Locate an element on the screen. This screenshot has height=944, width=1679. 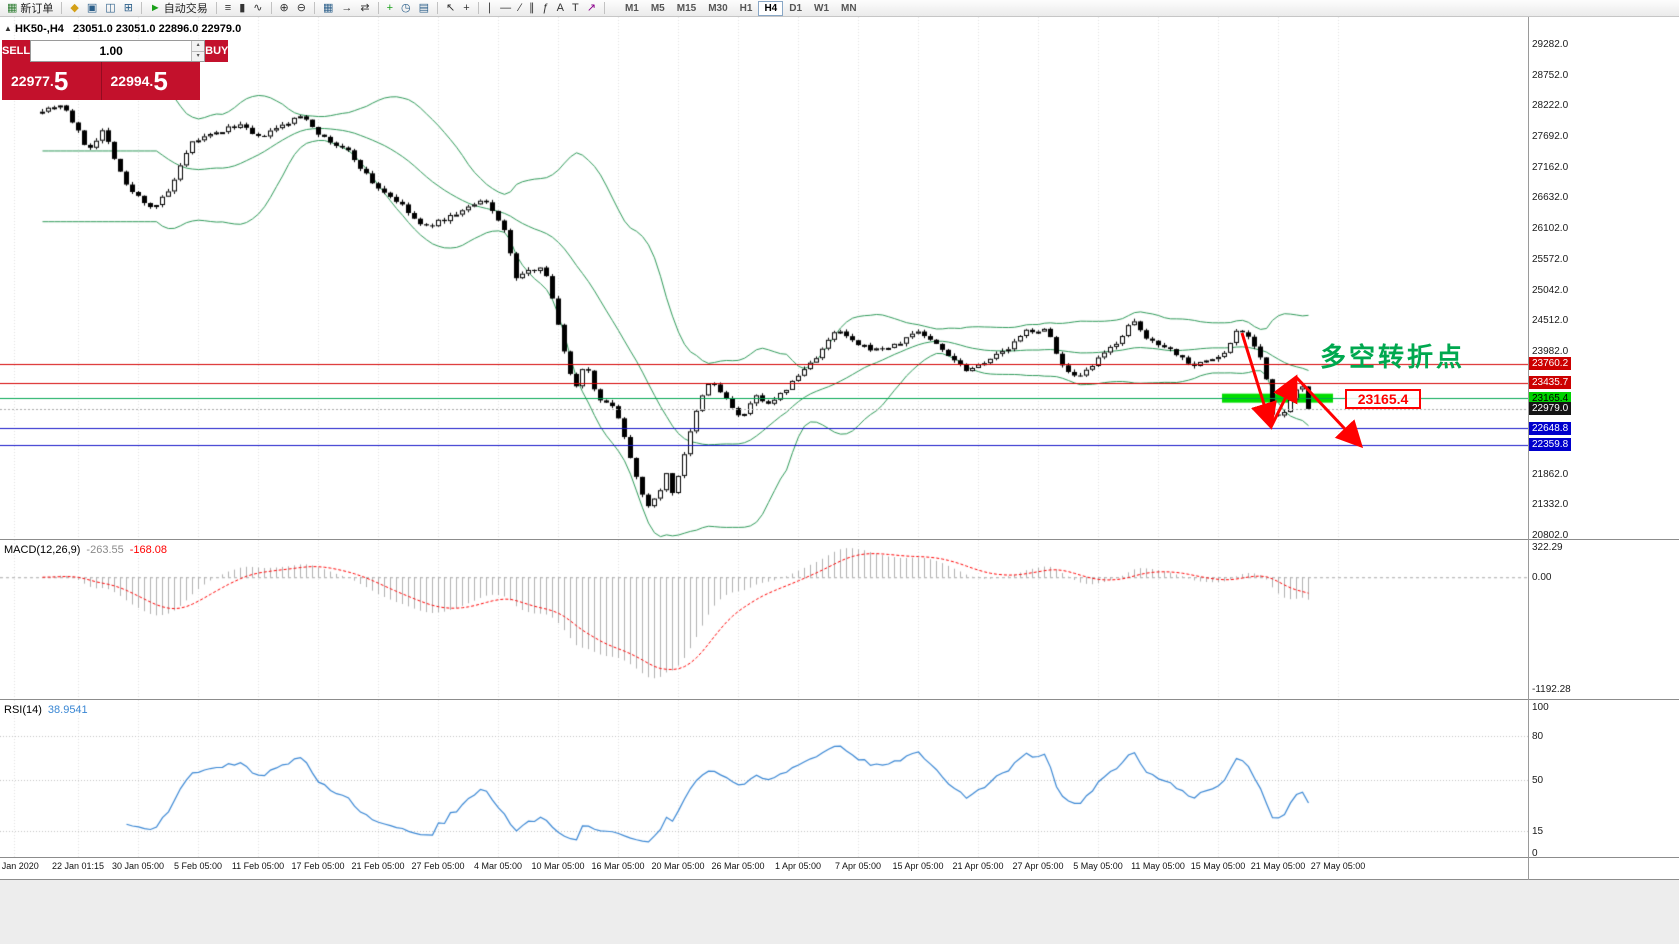
fibonacci-button: ƒ is located at coordinates (546, 8).